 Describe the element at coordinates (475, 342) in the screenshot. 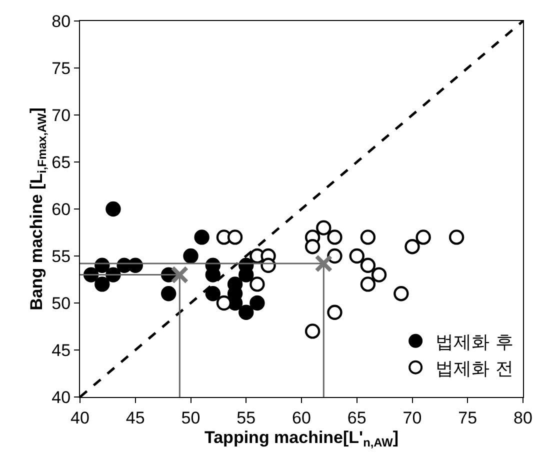

I see `legend-label: 법제화 후` at that location.